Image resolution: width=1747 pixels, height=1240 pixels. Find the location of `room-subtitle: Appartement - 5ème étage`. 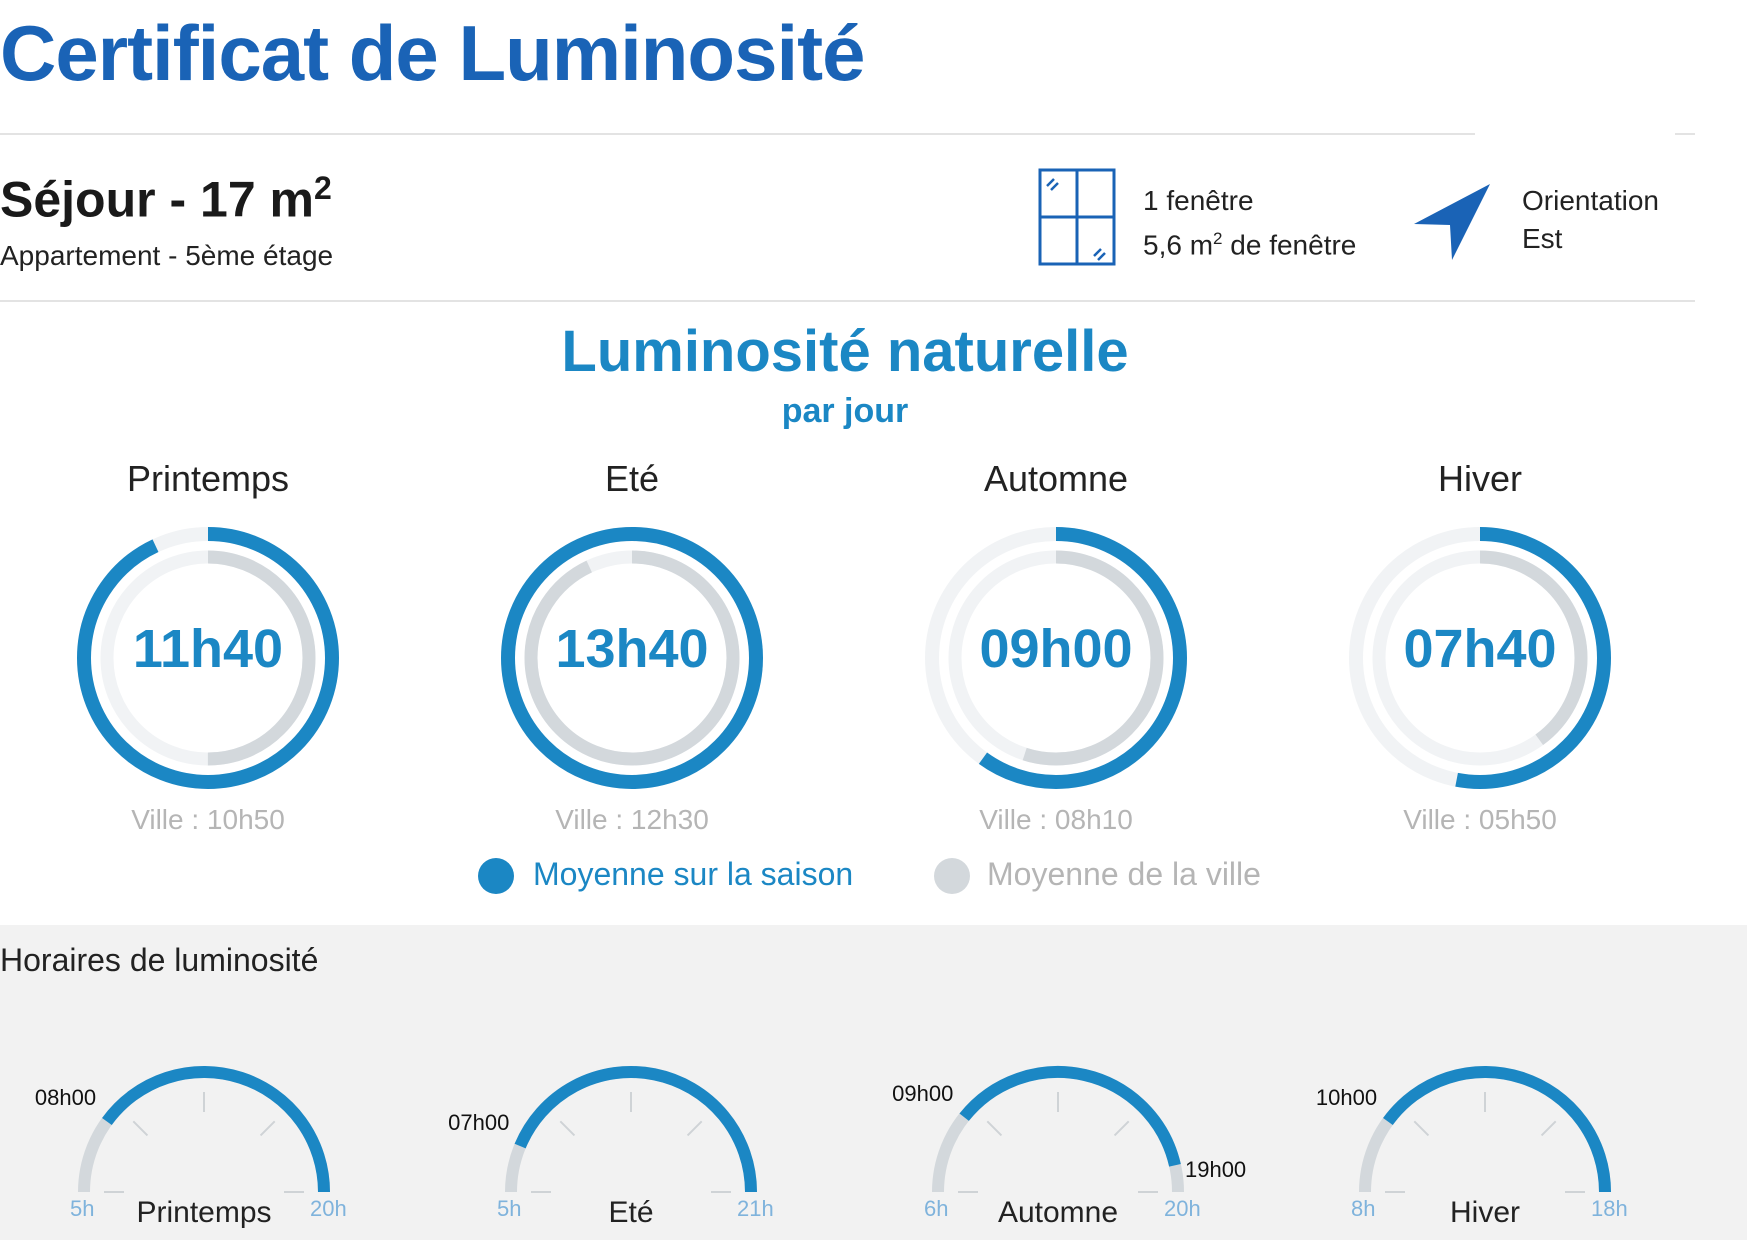

room-subtitle: Appartement - 5ème étage is located at coordinates (167, 255).